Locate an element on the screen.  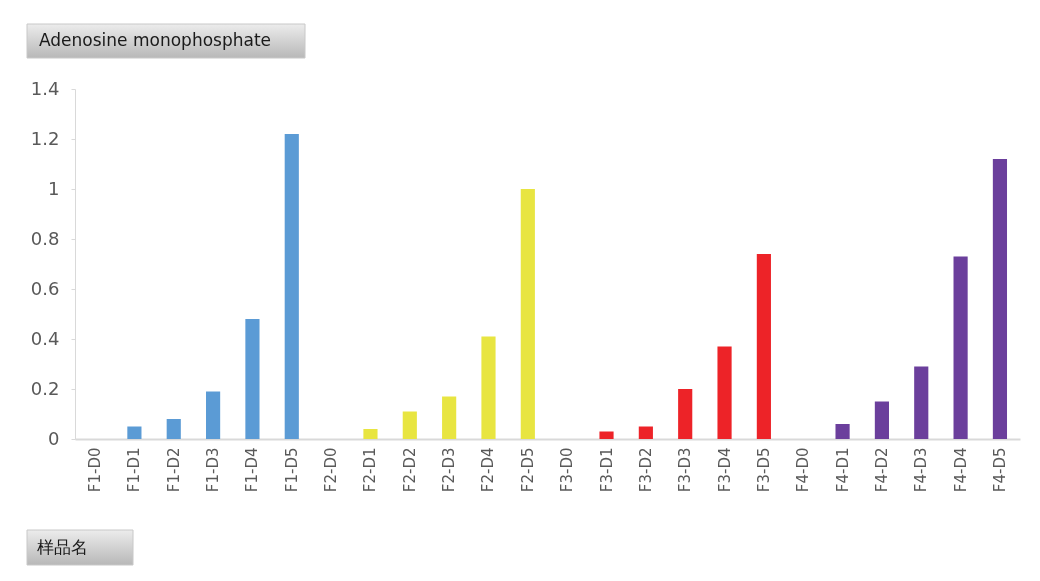
x-tick-label: F3-D3 is located at coordinates (685, 470).